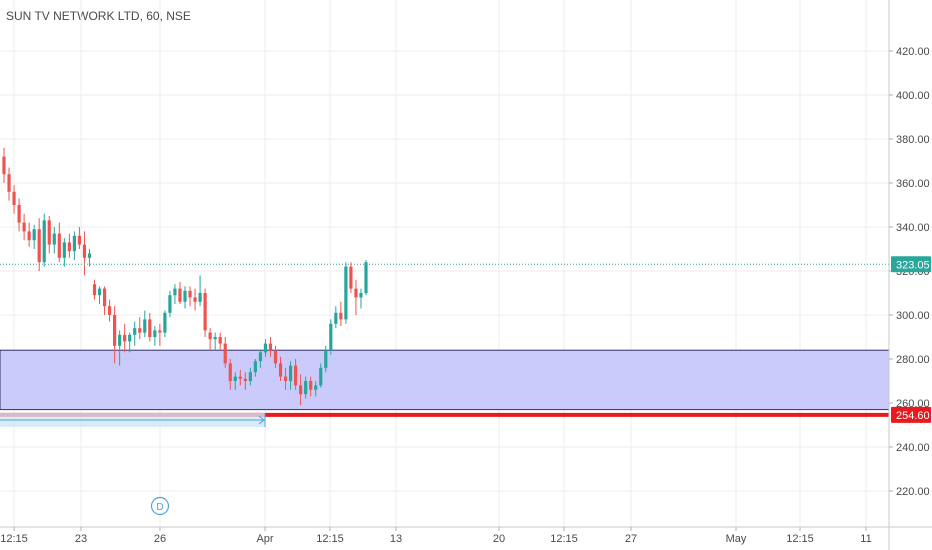 The image size is (932, 550). I want to click on time-axis: 12:15 23 26 Apr 12:15 13 20 12:15 27 May 12:15 11, so click(436, 536).